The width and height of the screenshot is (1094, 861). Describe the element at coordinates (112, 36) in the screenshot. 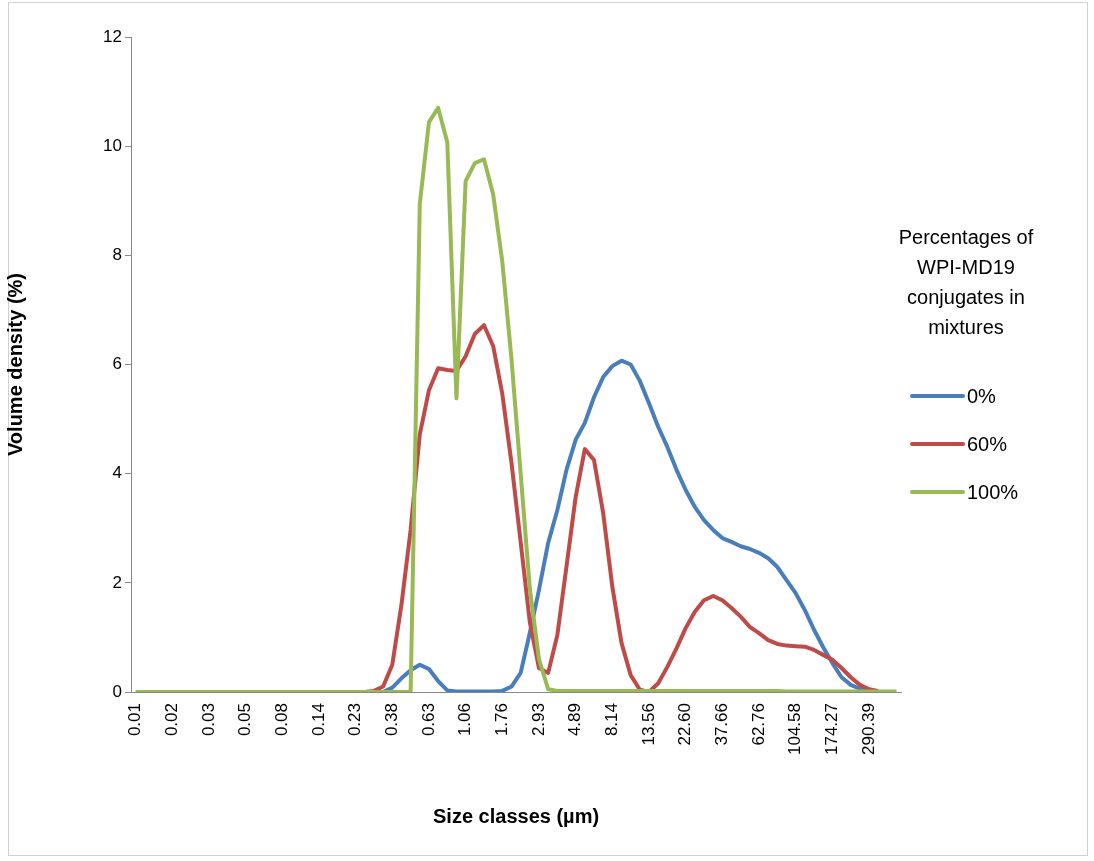

I see `y-tick-label: 12` at that location.